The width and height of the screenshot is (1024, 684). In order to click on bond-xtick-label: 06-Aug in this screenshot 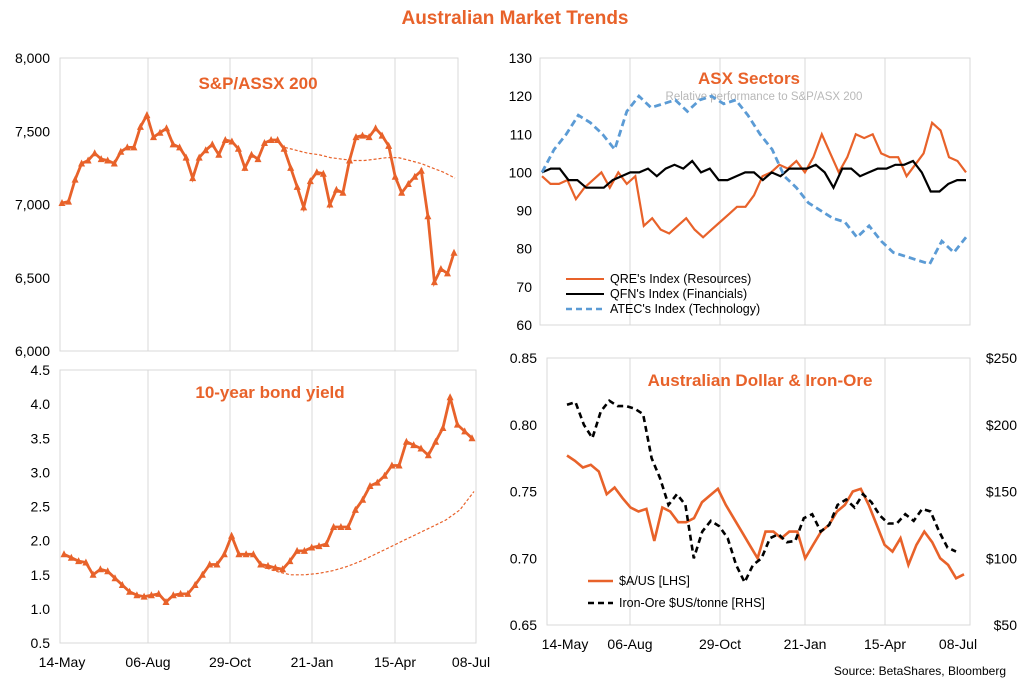, I will do `click(147, 662)`.